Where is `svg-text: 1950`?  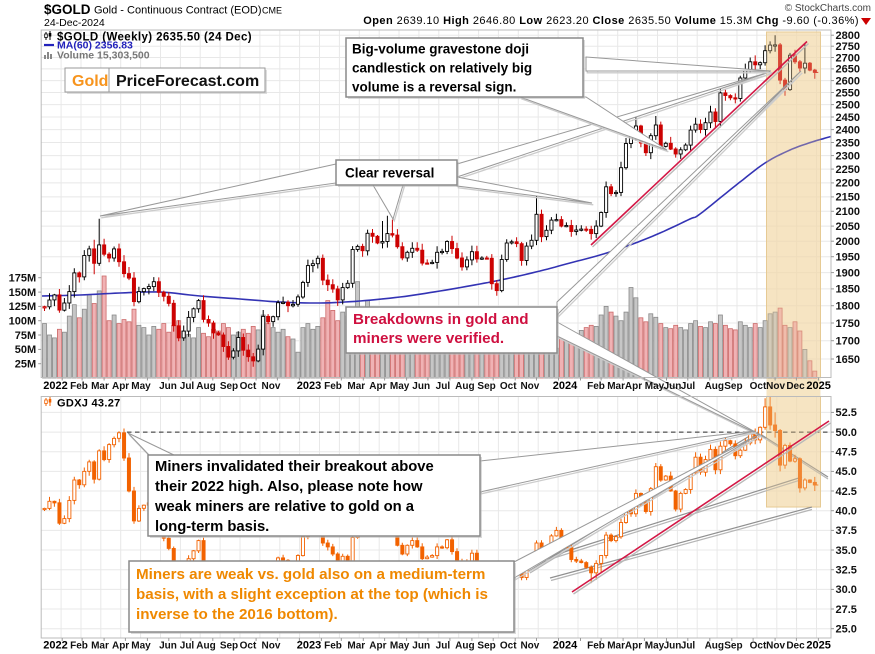 svg-text: 1950 is located at coordinates (848, 258).